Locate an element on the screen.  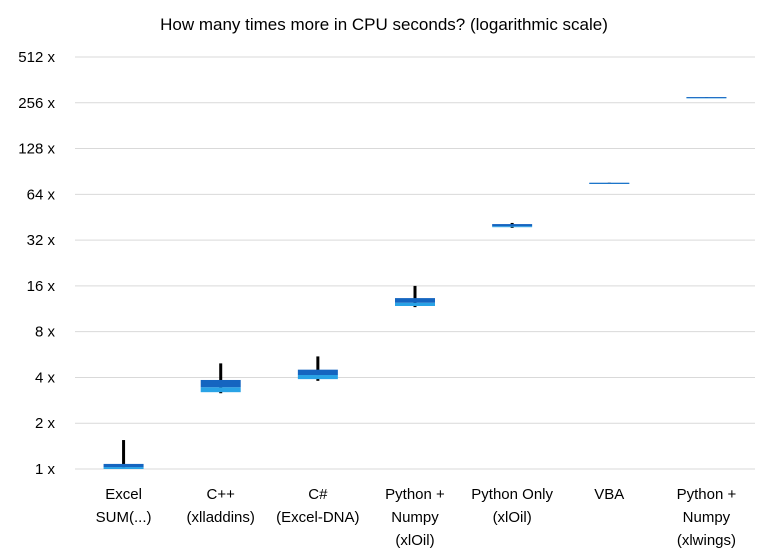
y-tick-label: 128 x is located at coordinates (36, 149).